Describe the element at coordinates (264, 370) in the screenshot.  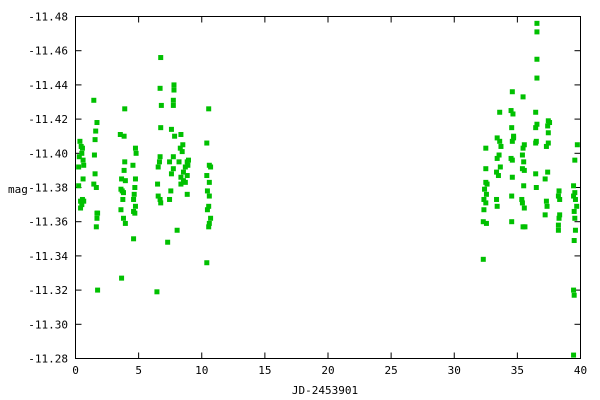
I see `x-tick-label: 15` at that location.